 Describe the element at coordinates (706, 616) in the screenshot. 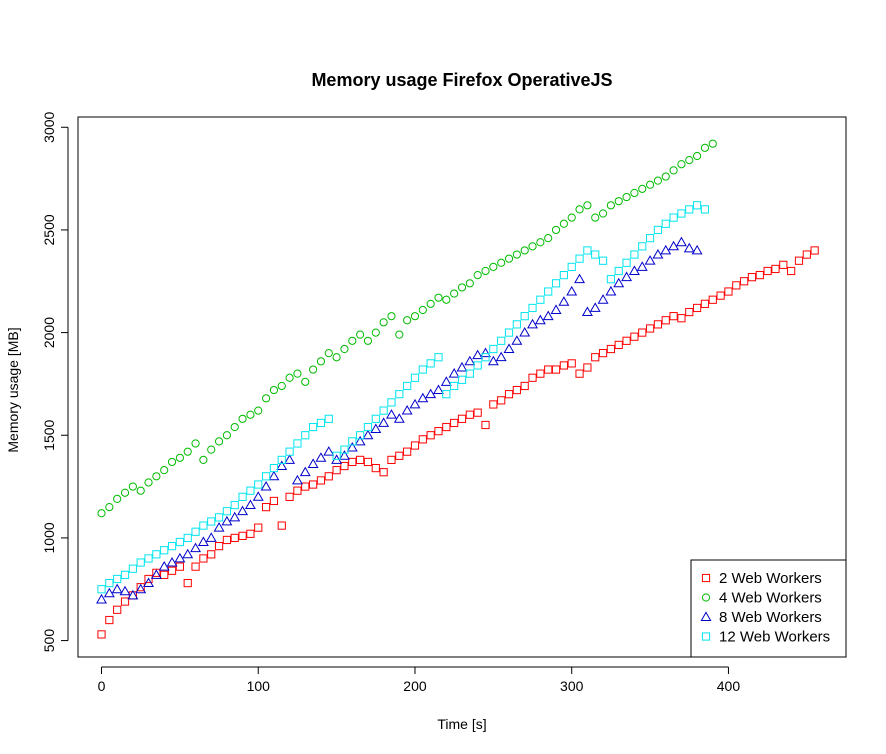

I see `legend-swatch` at that location.